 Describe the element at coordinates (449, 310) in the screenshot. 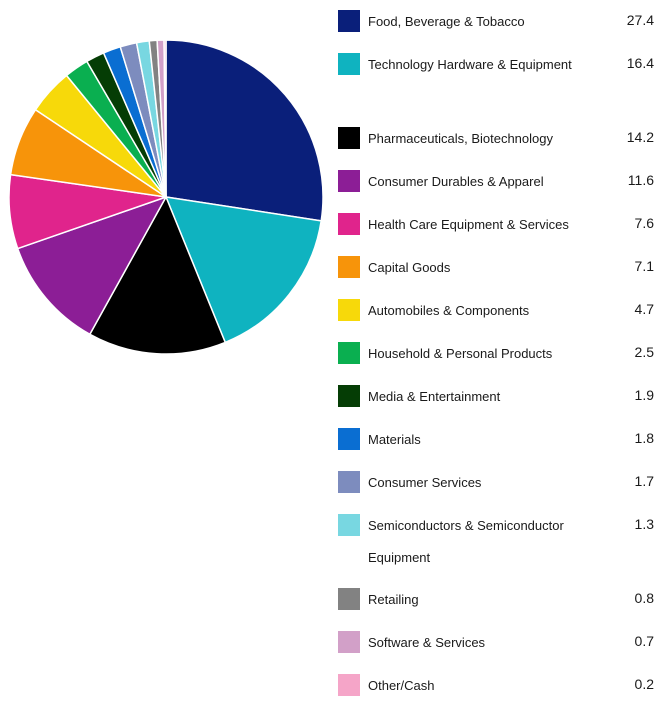

I see `legend-label: Automobiles & Components` at that location.